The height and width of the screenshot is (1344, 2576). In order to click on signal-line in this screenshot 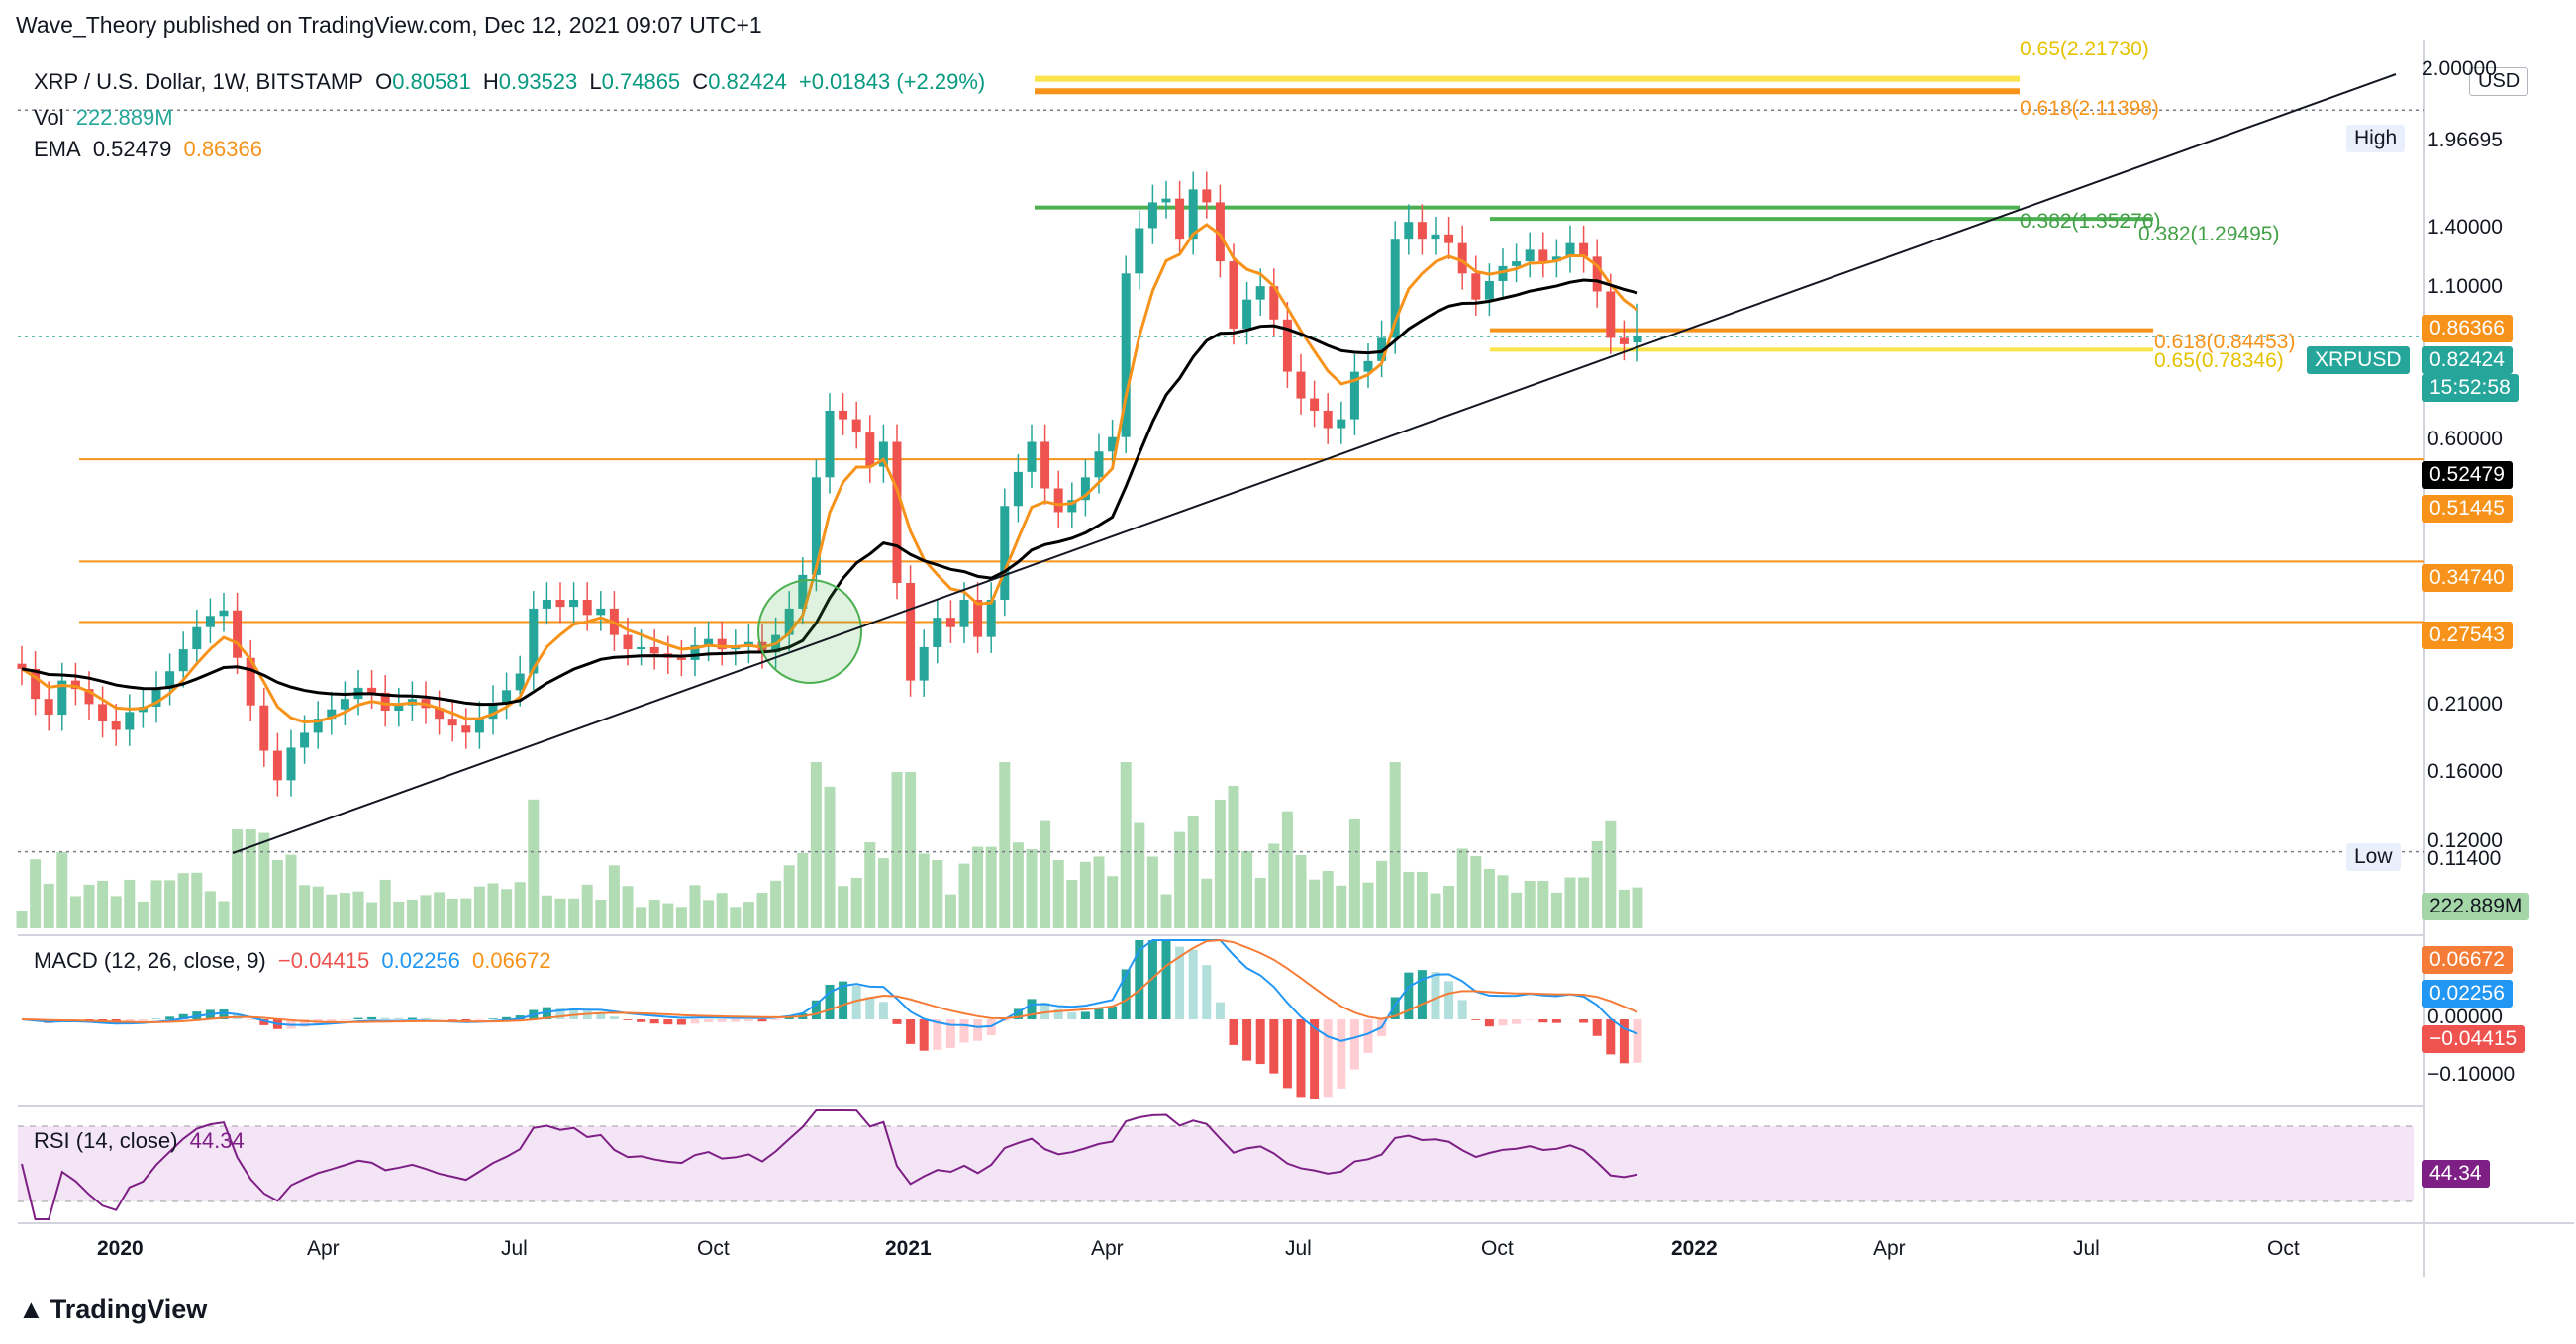, I will do `click(830, 981)`.